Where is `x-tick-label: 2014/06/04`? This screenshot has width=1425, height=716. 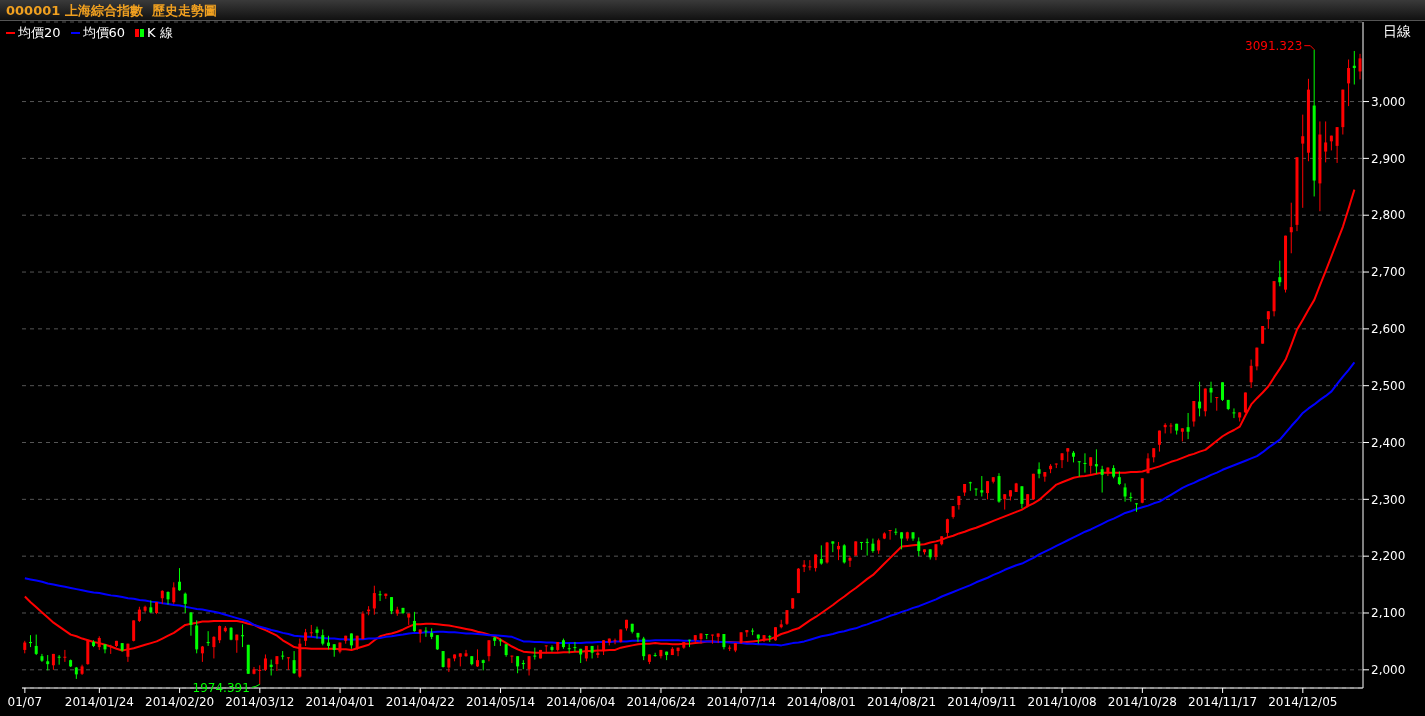
x-tick-label: 2014/06/04 is located at coordinates (581, 702).